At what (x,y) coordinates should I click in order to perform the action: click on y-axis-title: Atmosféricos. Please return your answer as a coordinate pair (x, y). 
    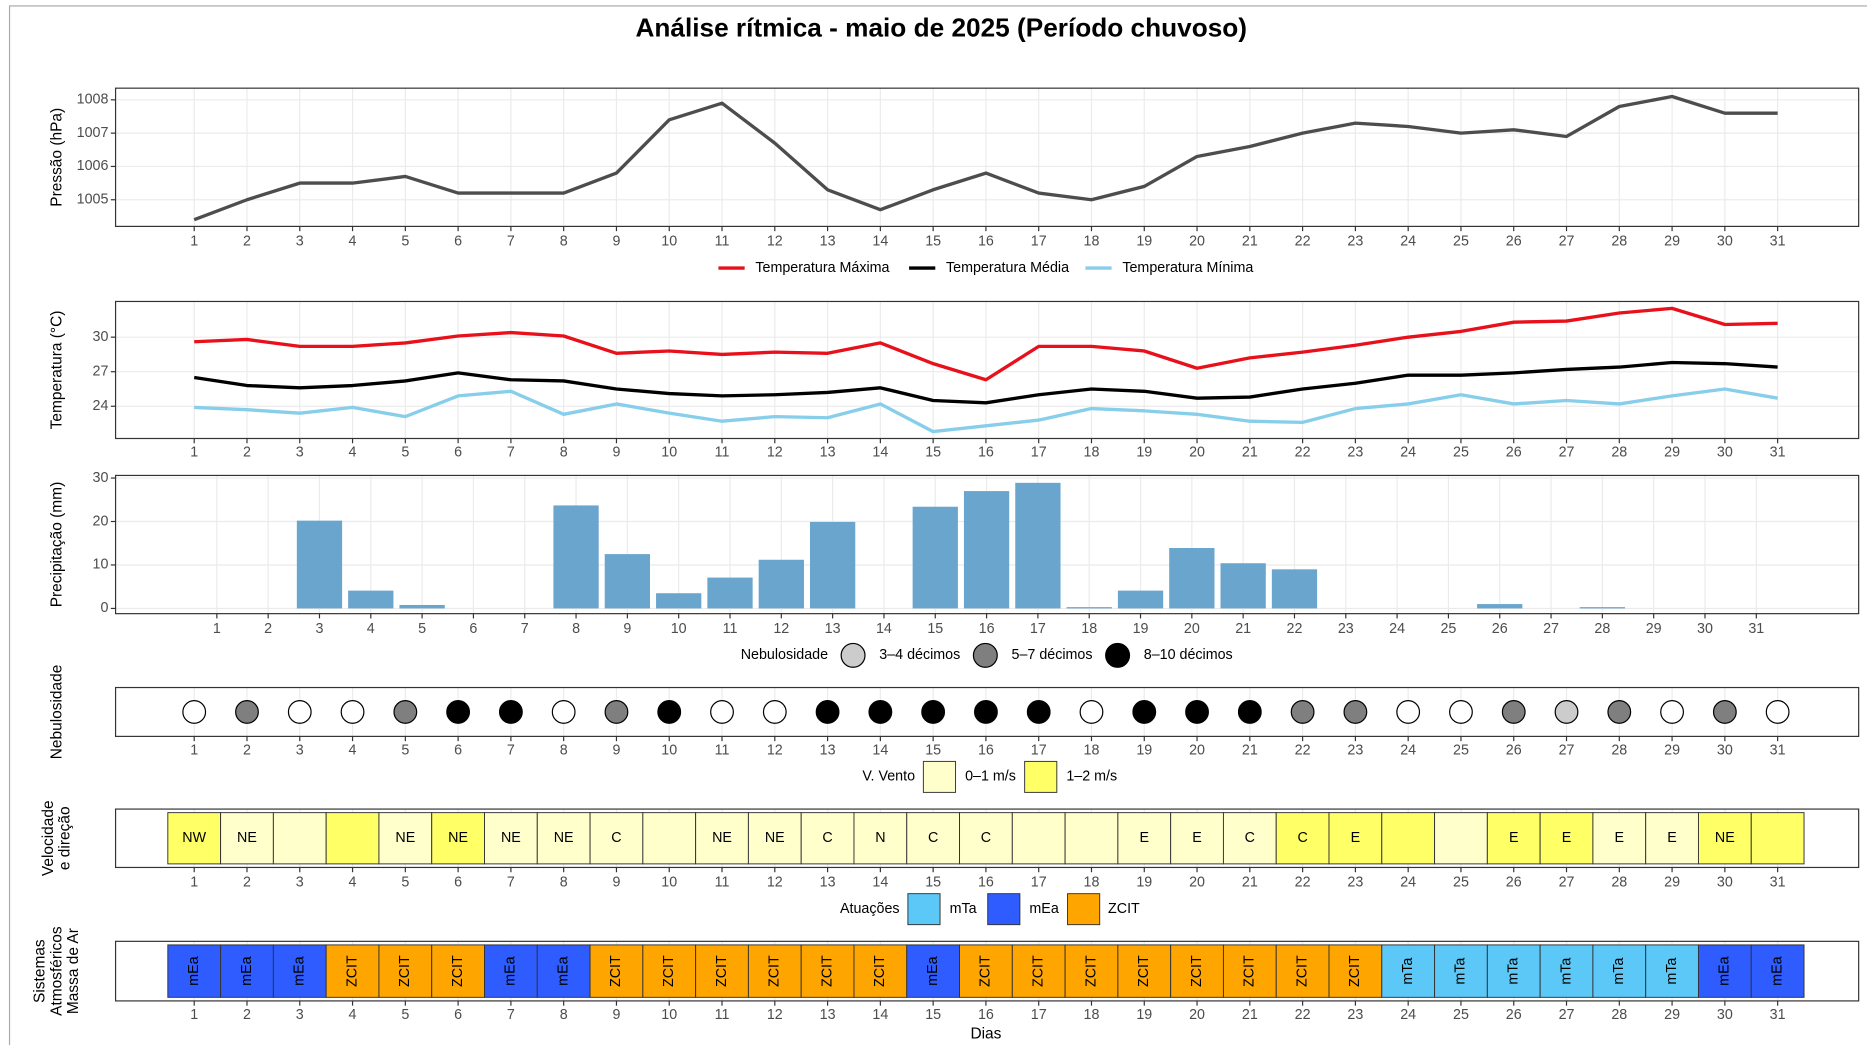
    Looking at the image, I should click on (56, 971).